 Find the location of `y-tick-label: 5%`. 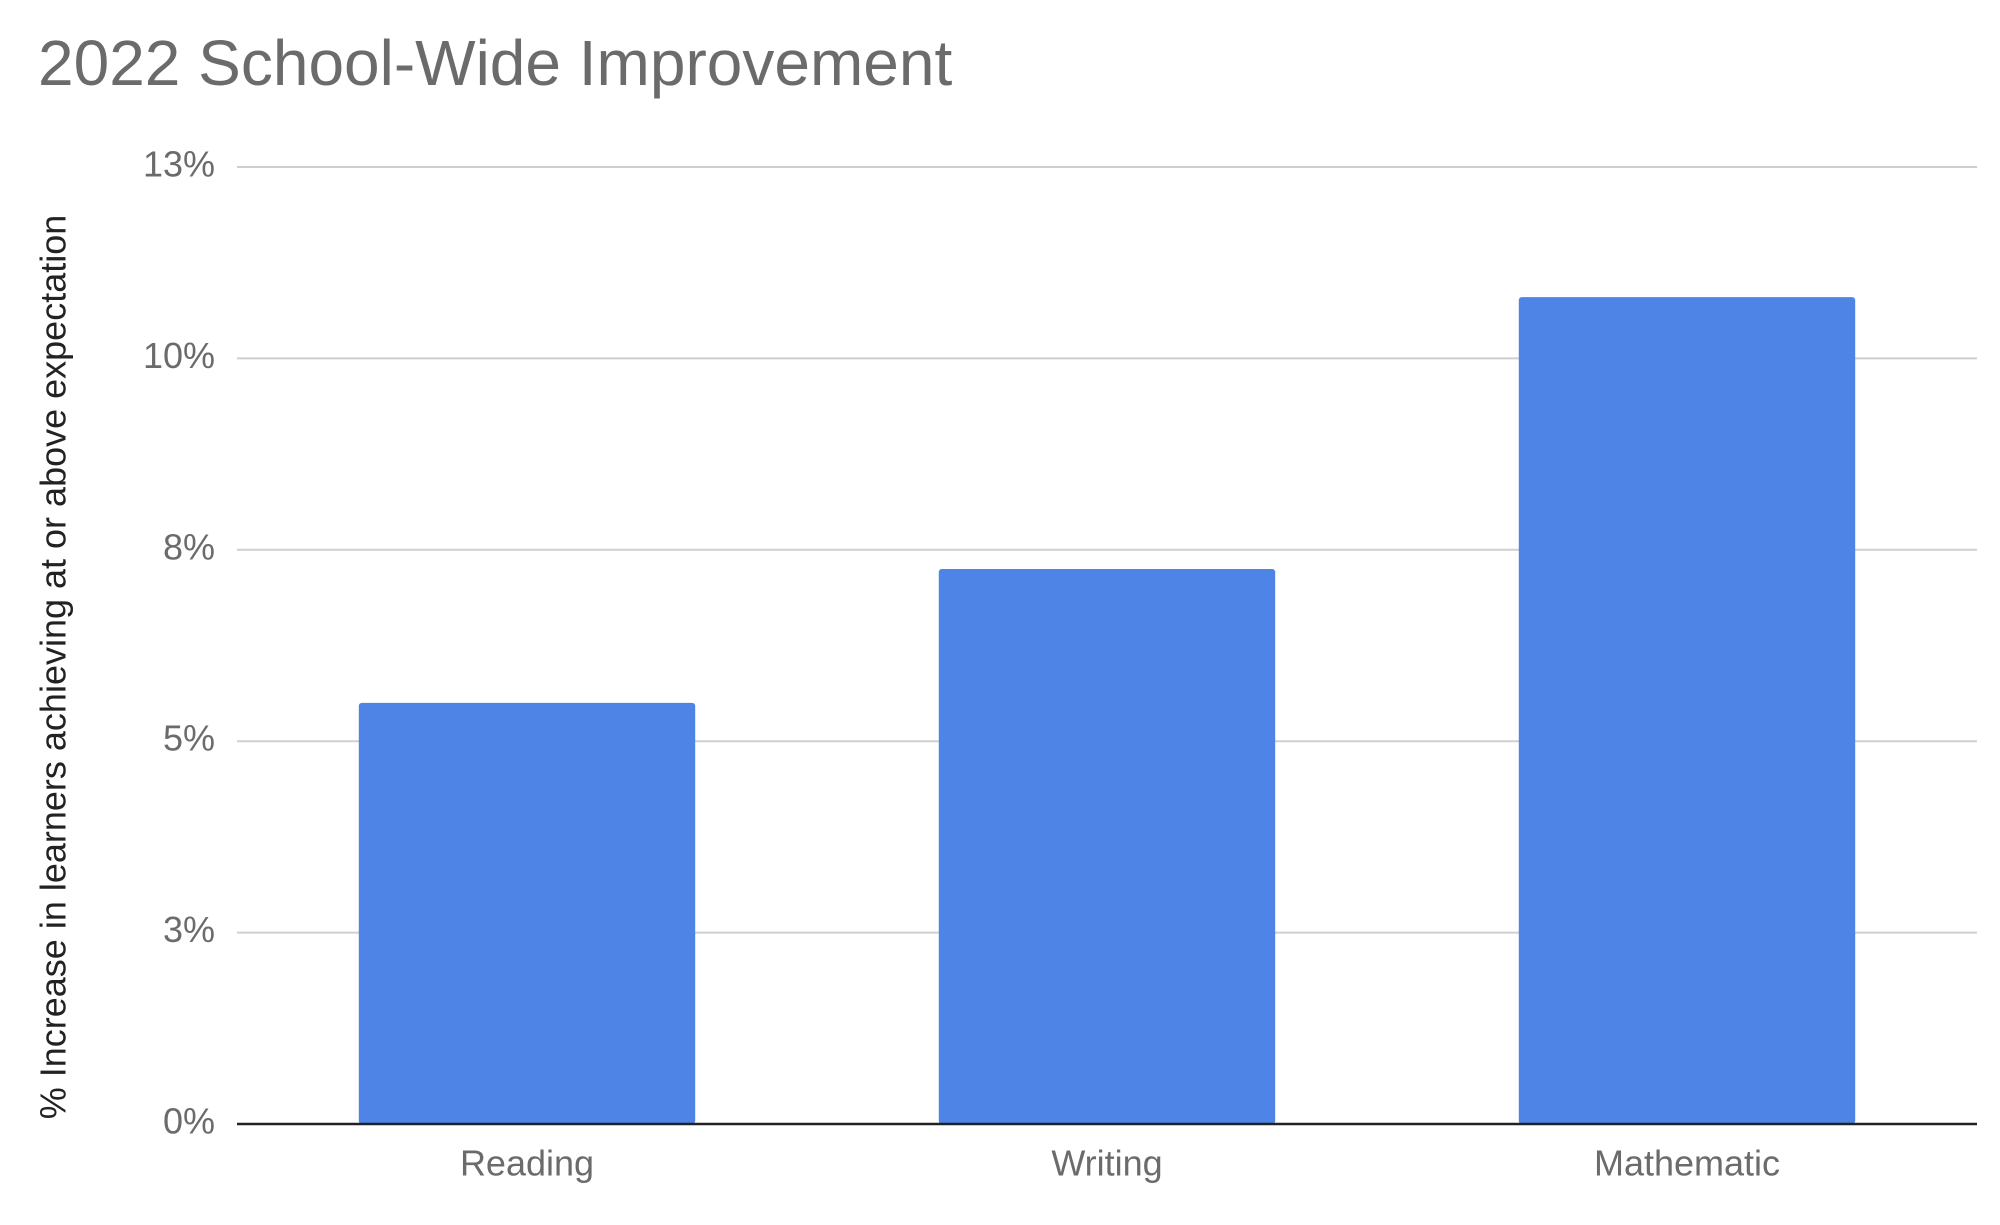

y-tick-label: 5% is located at coordinates (189, 738).